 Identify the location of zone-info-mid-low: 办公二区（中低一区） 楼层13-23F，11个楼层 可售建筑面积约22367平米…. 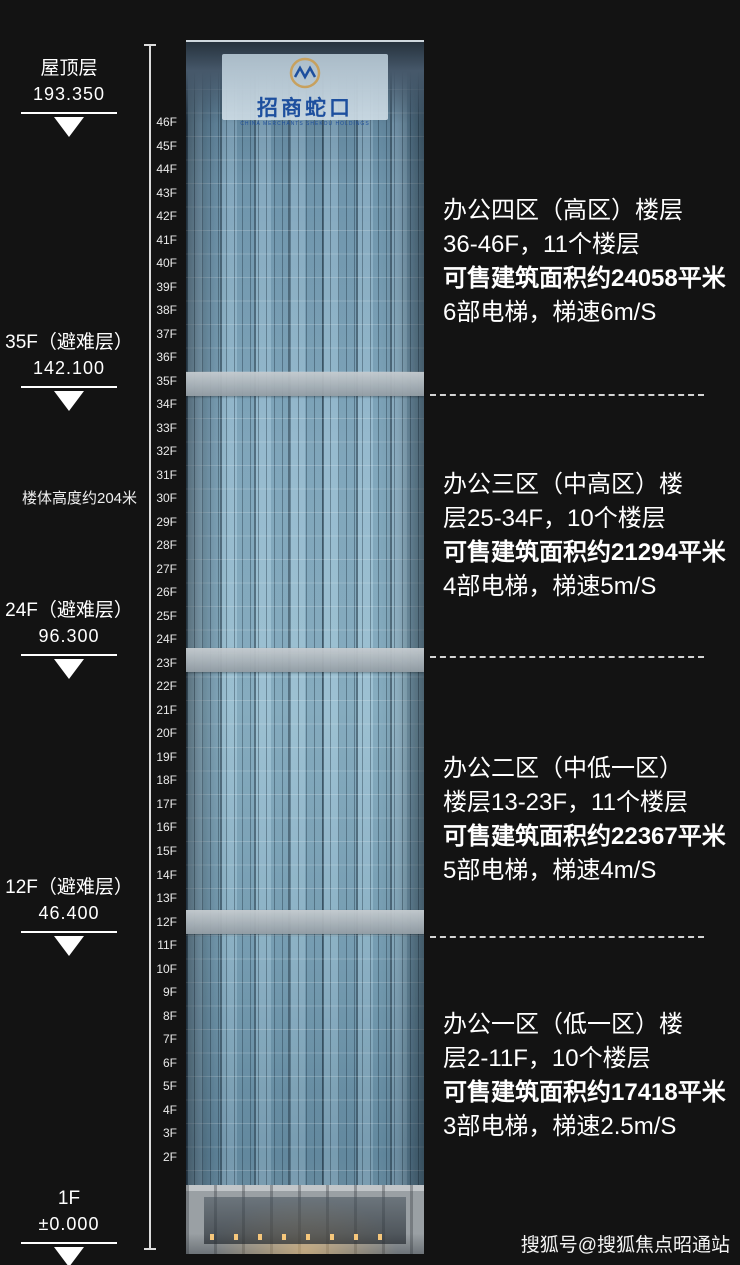
(589, 820).